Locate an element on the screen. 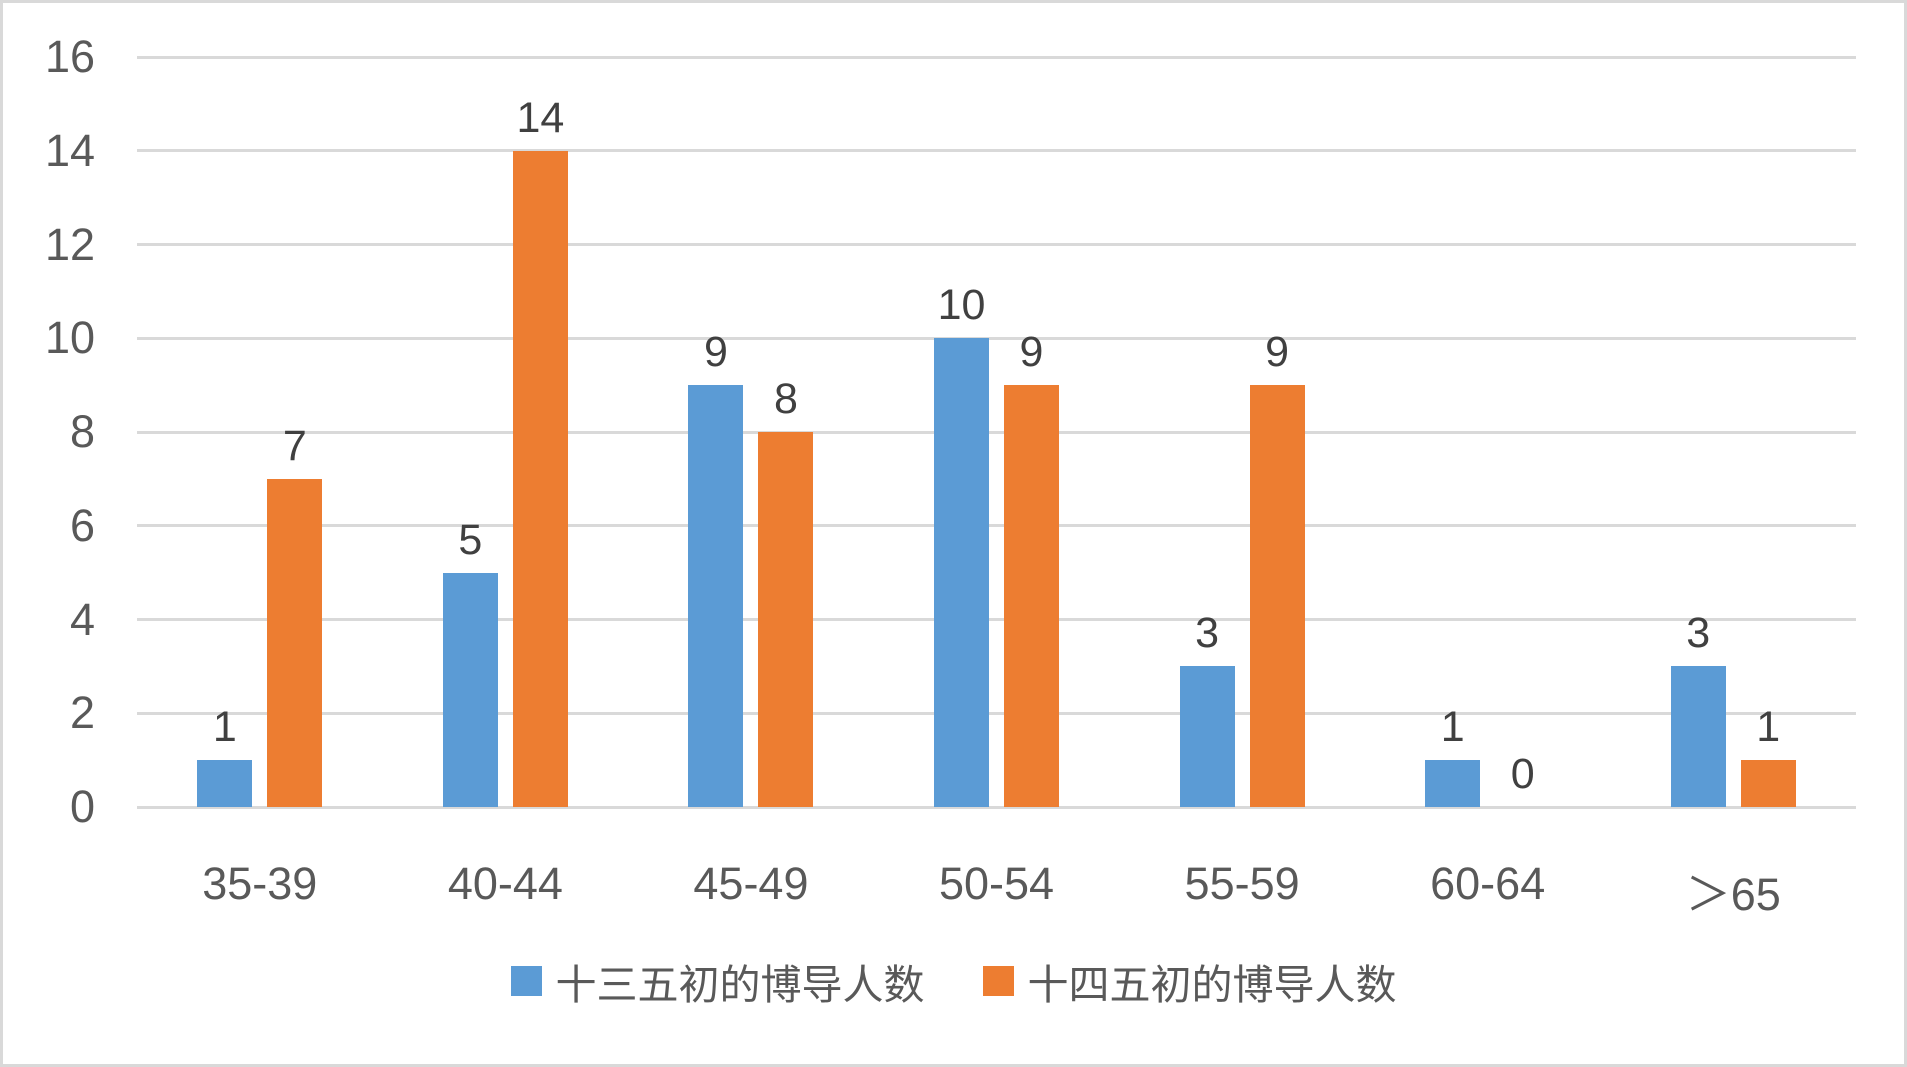 Image resolution: width=1907 pixels, height=1067 pixels. legend-item: 十四五初的博导人数 is located at coordinates (1189, 981).